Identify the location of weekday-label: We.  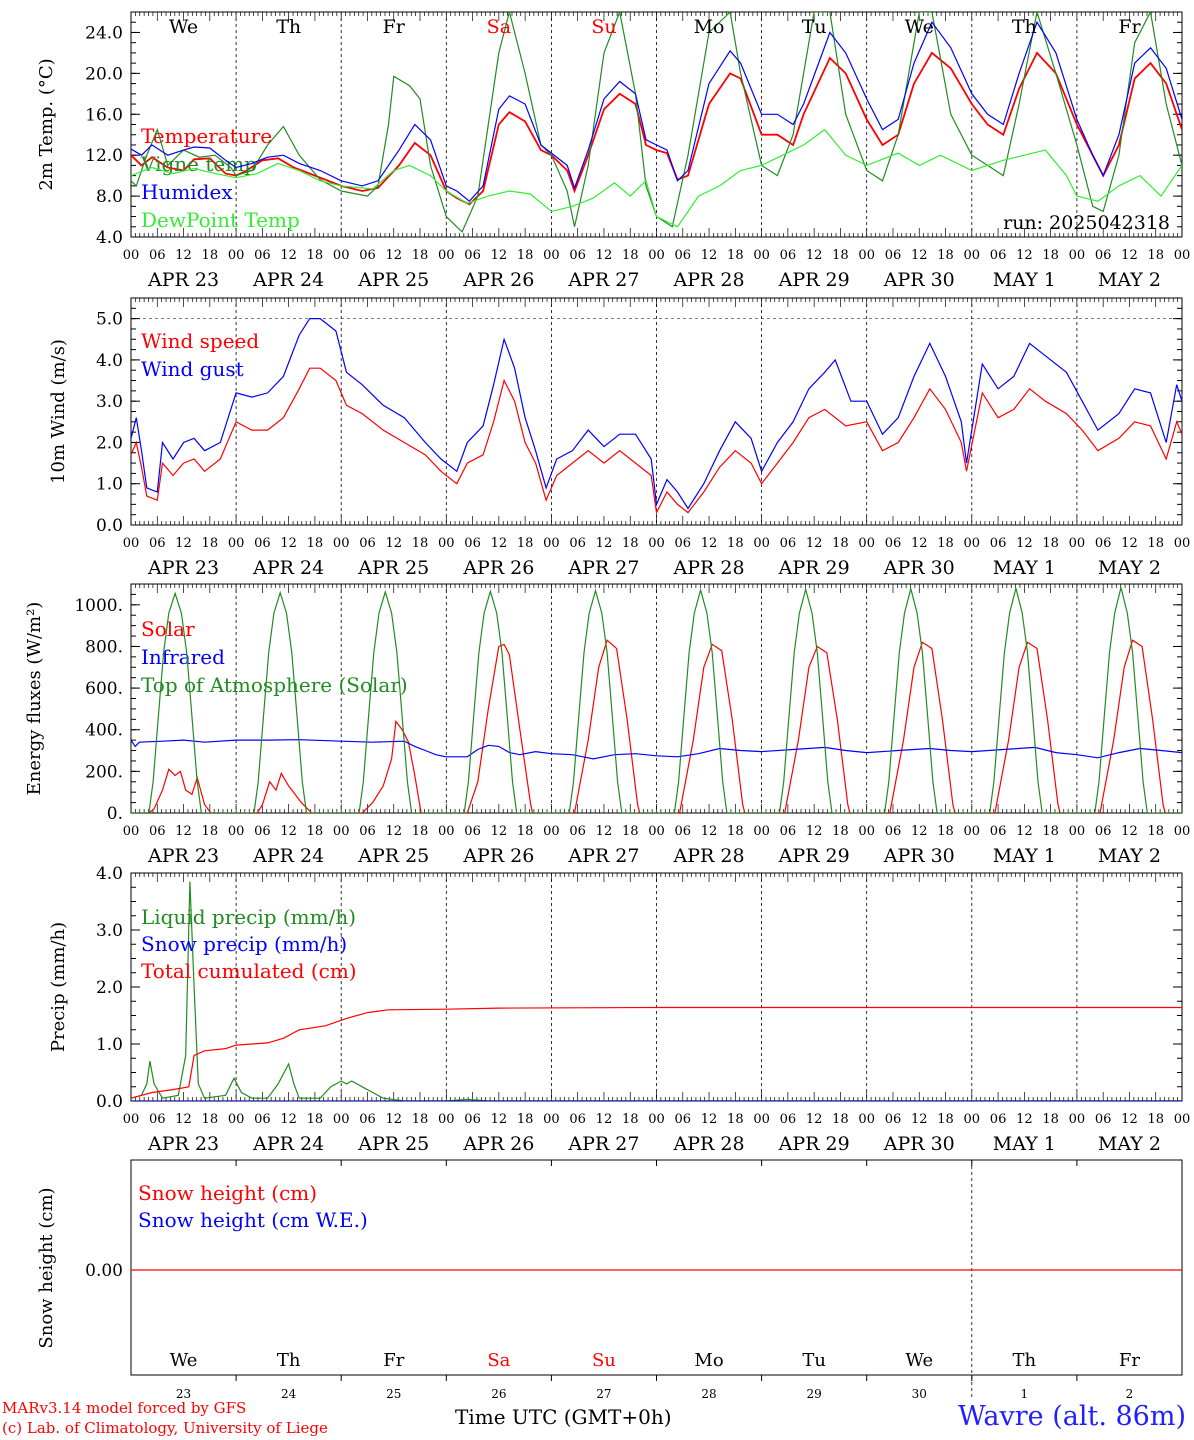
(184, 1360).